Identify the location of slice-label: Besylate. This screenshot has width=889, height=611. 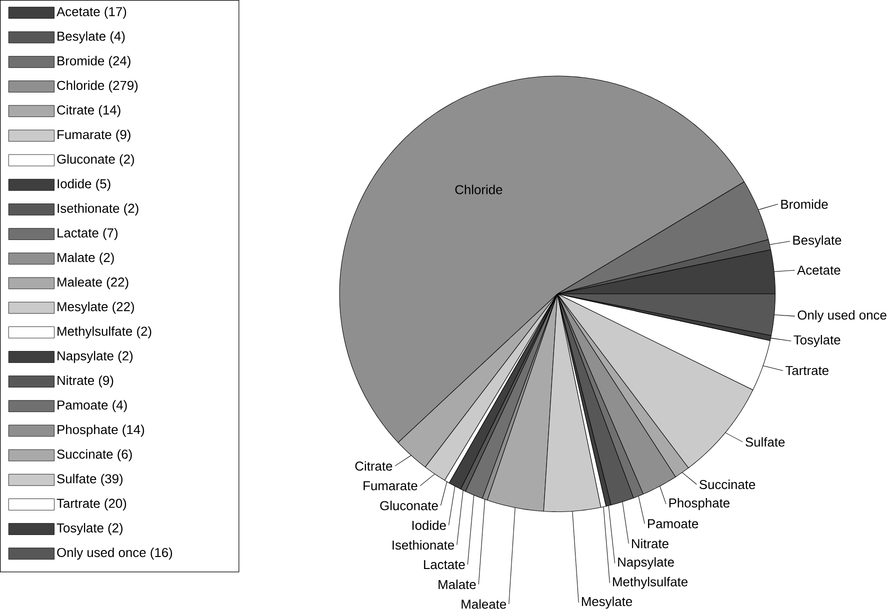
(817, 241).